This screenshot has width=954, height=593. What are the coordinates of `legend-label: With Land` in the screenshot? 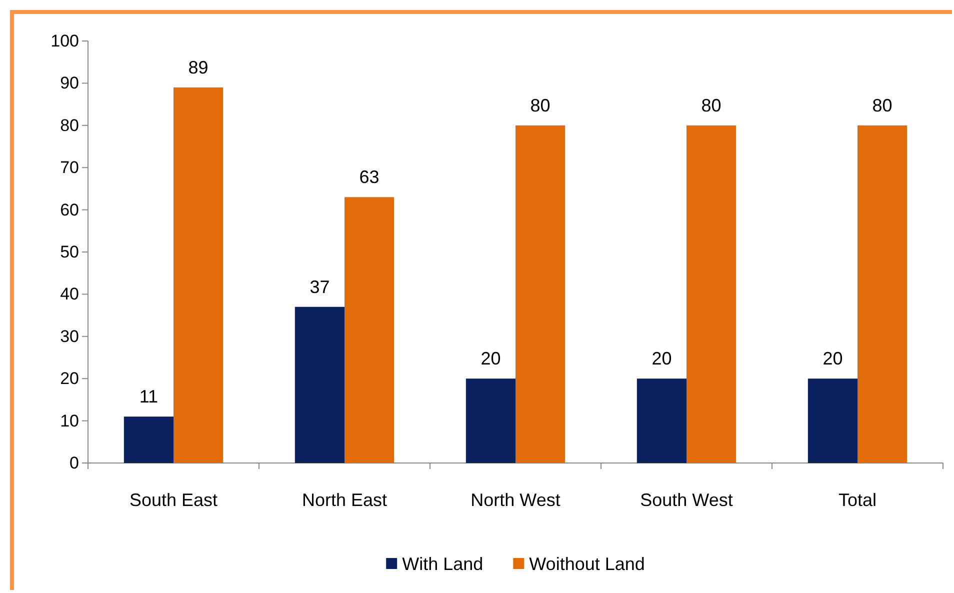 It's located at (443, 564).